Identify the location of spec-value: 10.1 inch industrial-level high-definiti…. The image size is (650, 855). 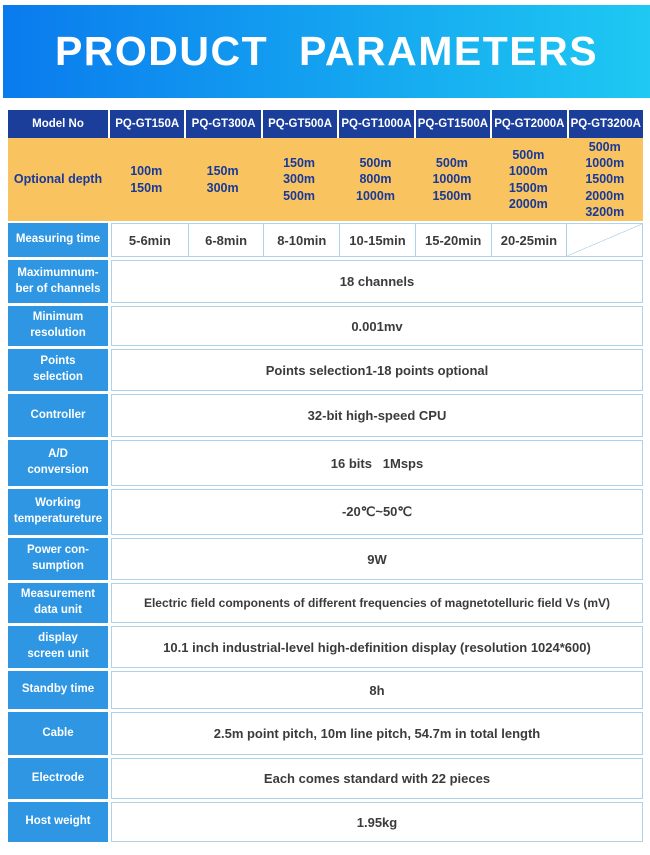
(377, 647).